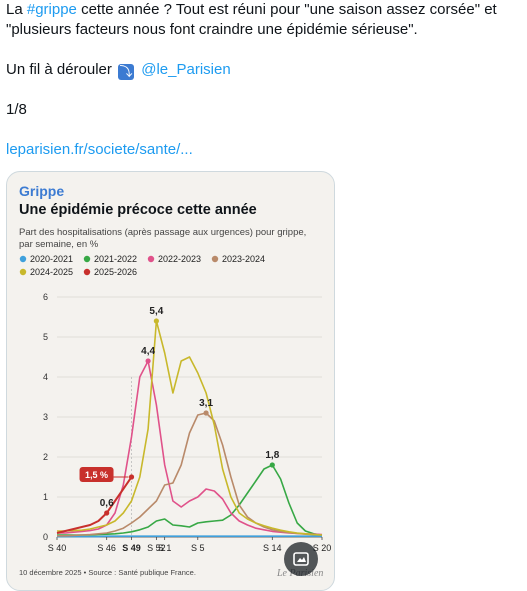 Image resolution: width=527 pixels, height=591 pixels. I want to click on arrow-down-right-icon: ⤵, so click(126, 72).